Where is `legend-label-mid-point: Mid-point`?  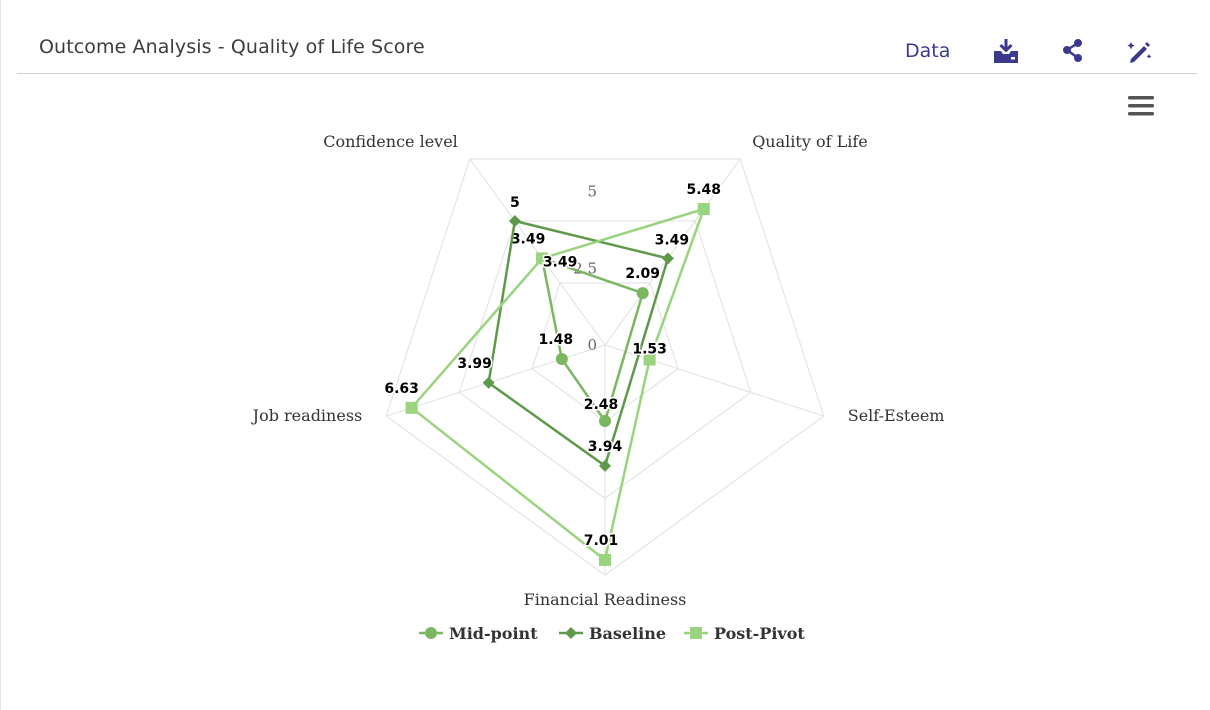
legend-label-mid-point: Mid-point is located at coordinates (493, 633).